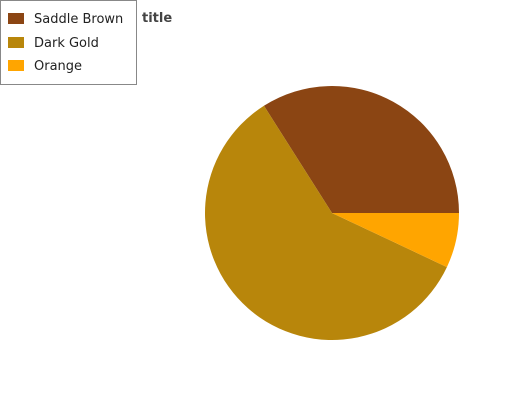  Describe the element at coordinates (58, 66) in the screenshot. I see `legend-label-orange: Orange` at that location.